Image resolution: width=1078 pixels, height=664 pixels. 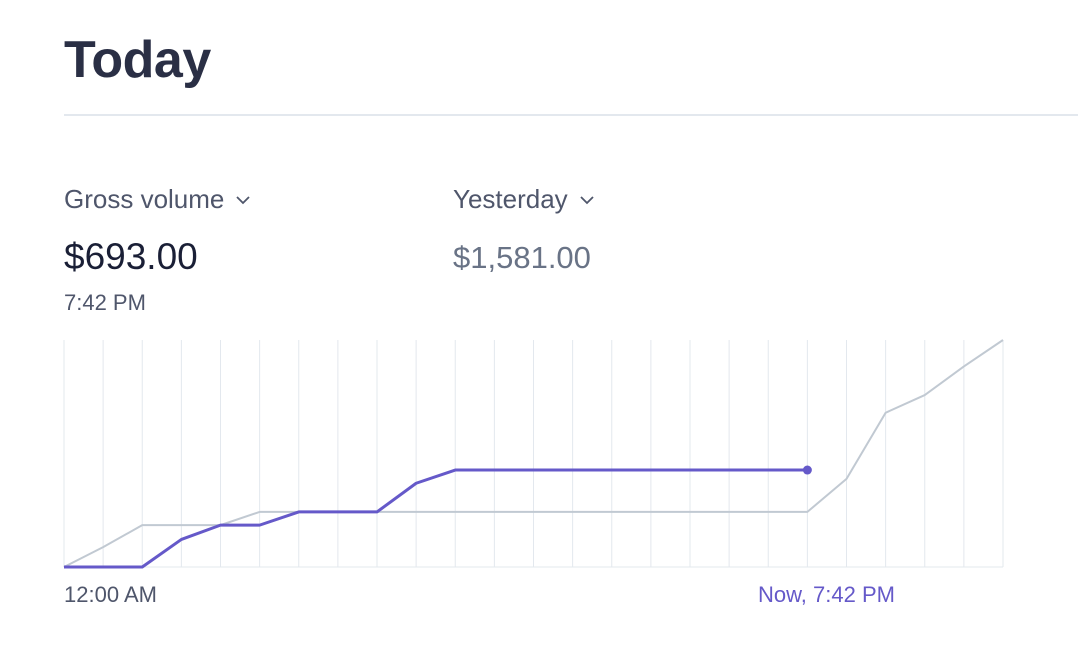 What do you see at coordinates (510, 199) in the screenshot?
I see `comparison-selector-label: Yesterday` at bounding box center [510, 199].